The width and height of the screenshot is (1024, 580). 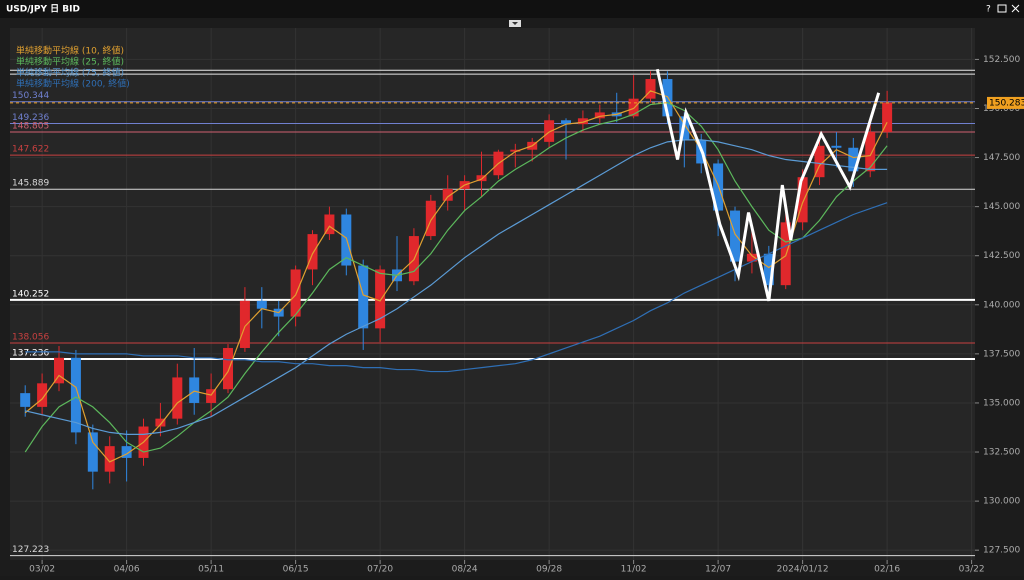 I want to click on x-tick-label: 08/24, so click(x=465, y=570).